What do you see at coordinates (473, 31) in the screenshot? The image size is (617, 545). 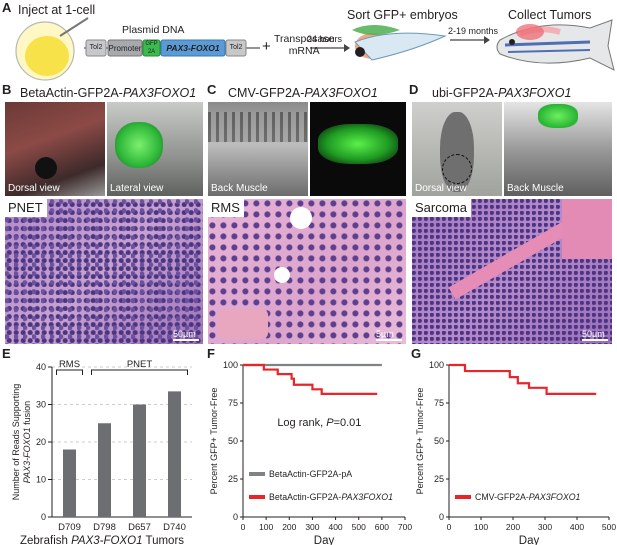 I see `arrow-label-months: 2-19 months` at bounding box center [473, 31].